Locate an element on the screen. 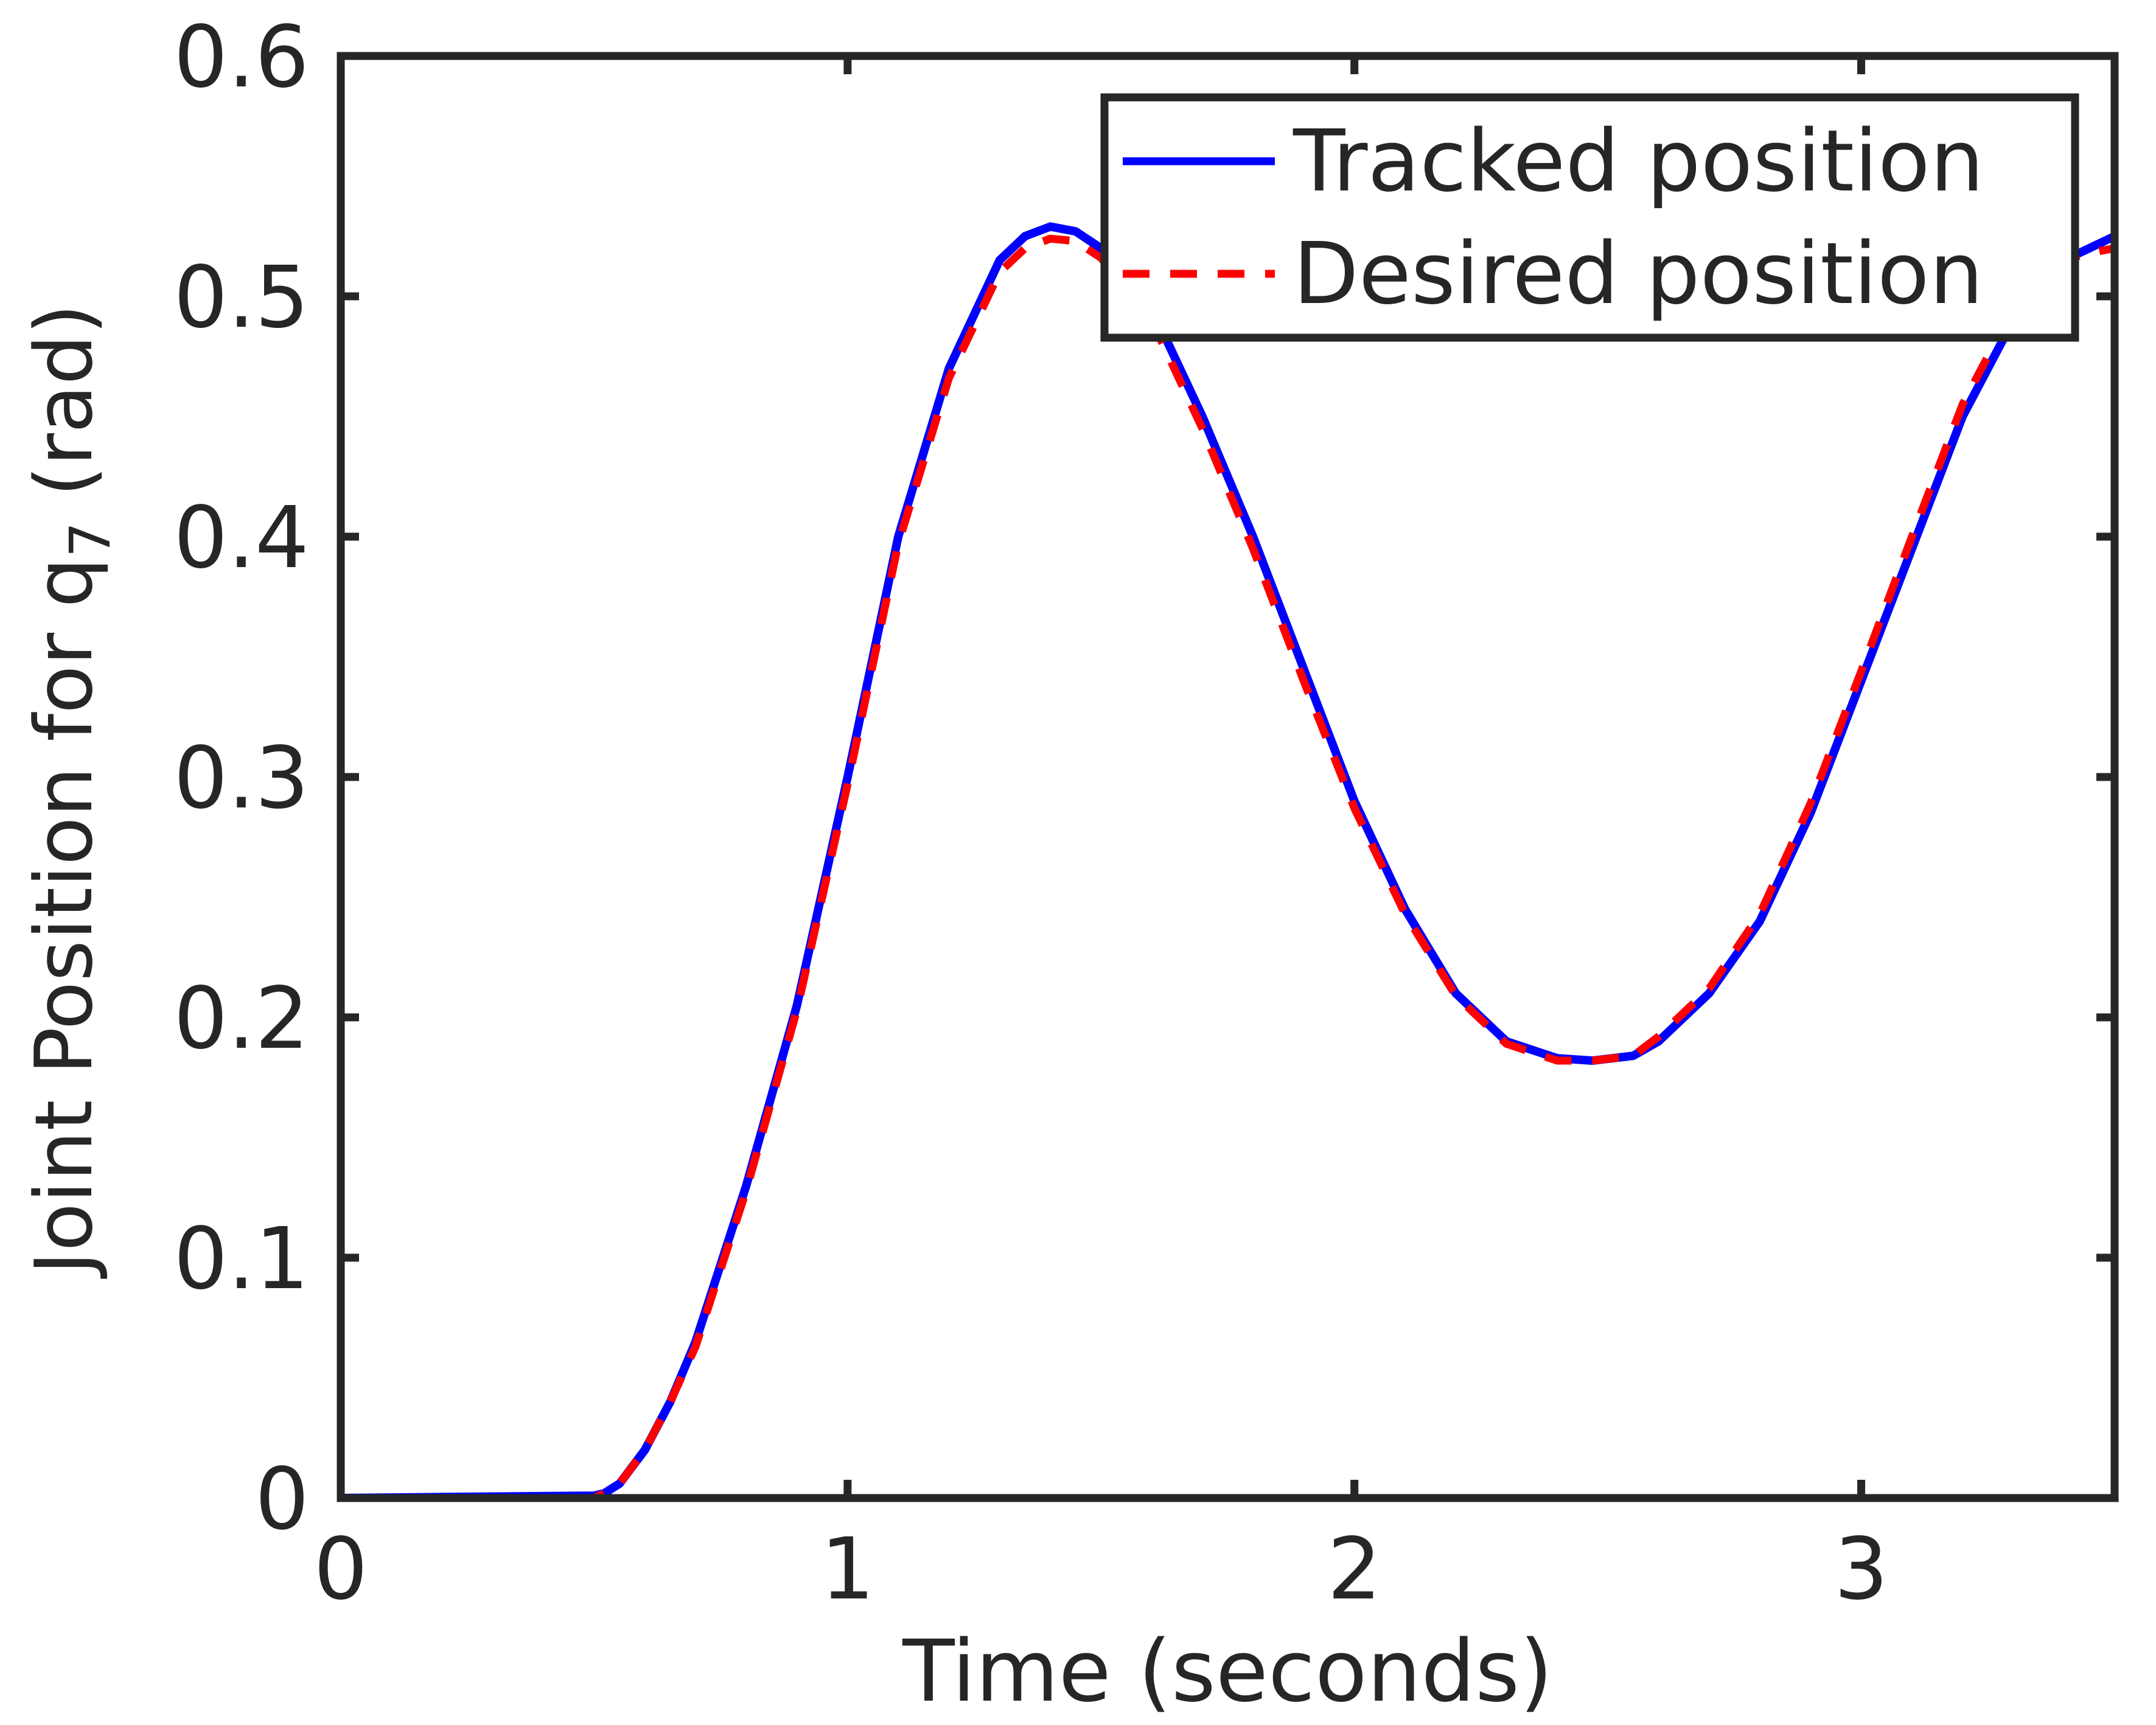 This screenshot has height=1725, width=2156. legend-box is located at coordinates (1589, 217).